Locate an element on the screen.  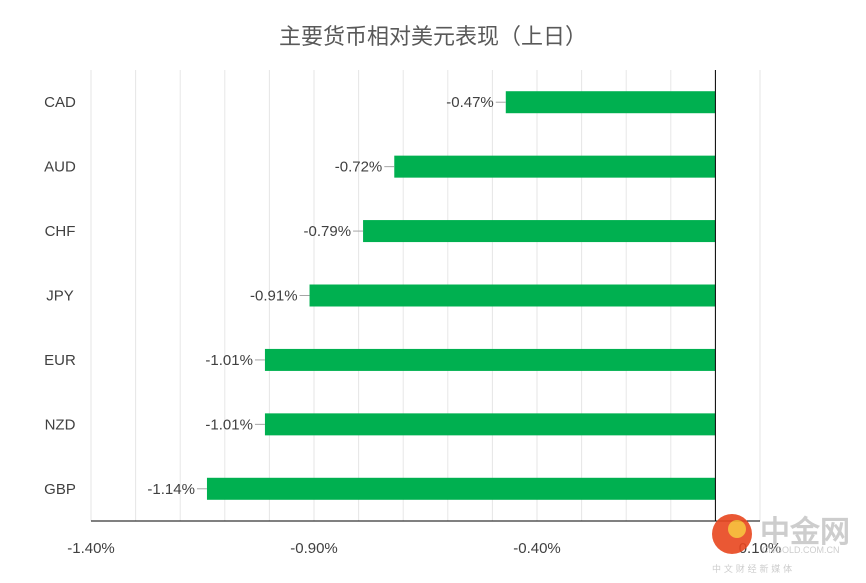
data-label: -0.79% is located at coordinates (328, 231).